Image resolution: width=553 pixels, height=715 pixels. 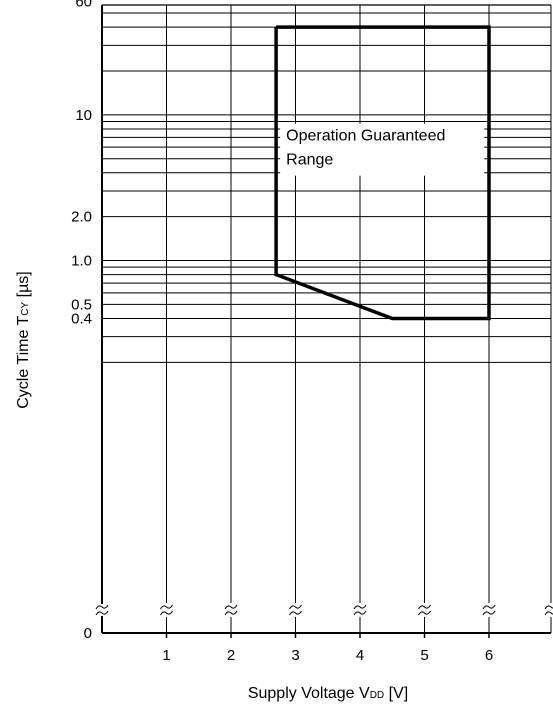 I want to click on y-tick-label: 0.4, so click(x=81, y=318).